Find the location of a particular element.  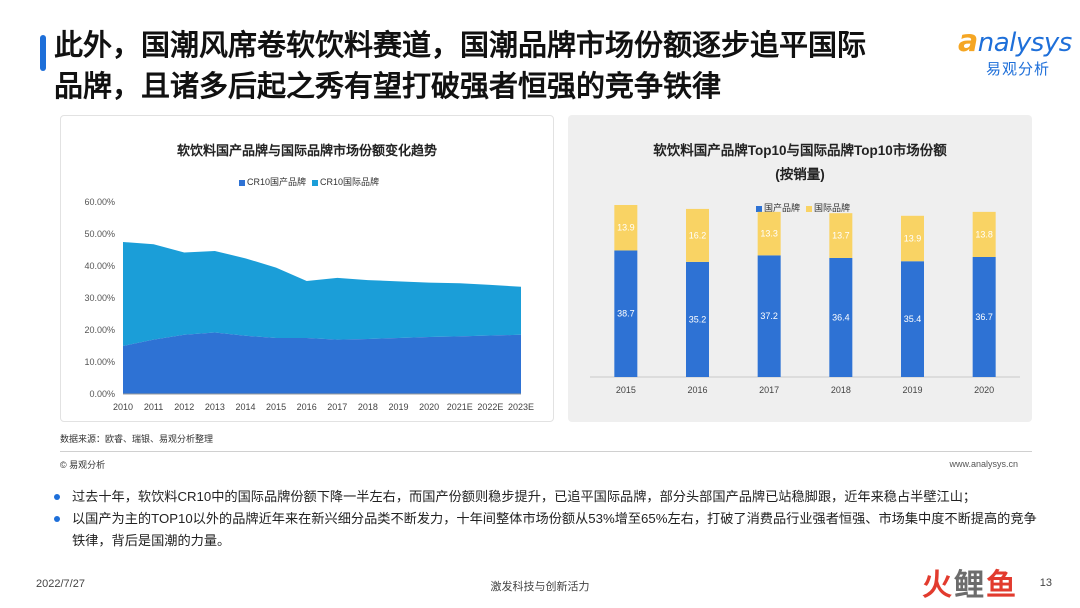

legend-item-international: CR10国际品牌 is located at coordinates (345, 181).